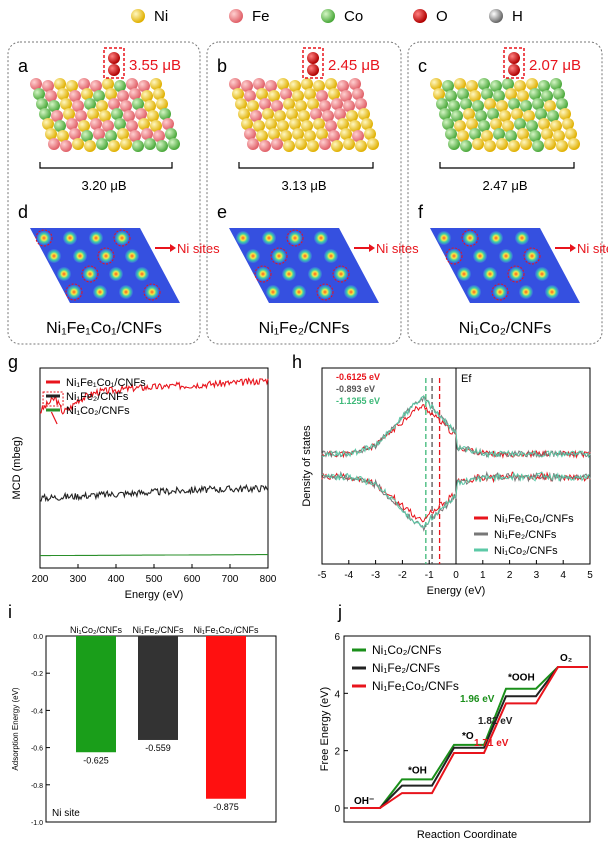  I want to click on adsorbate-highlight, so click(514, 63).